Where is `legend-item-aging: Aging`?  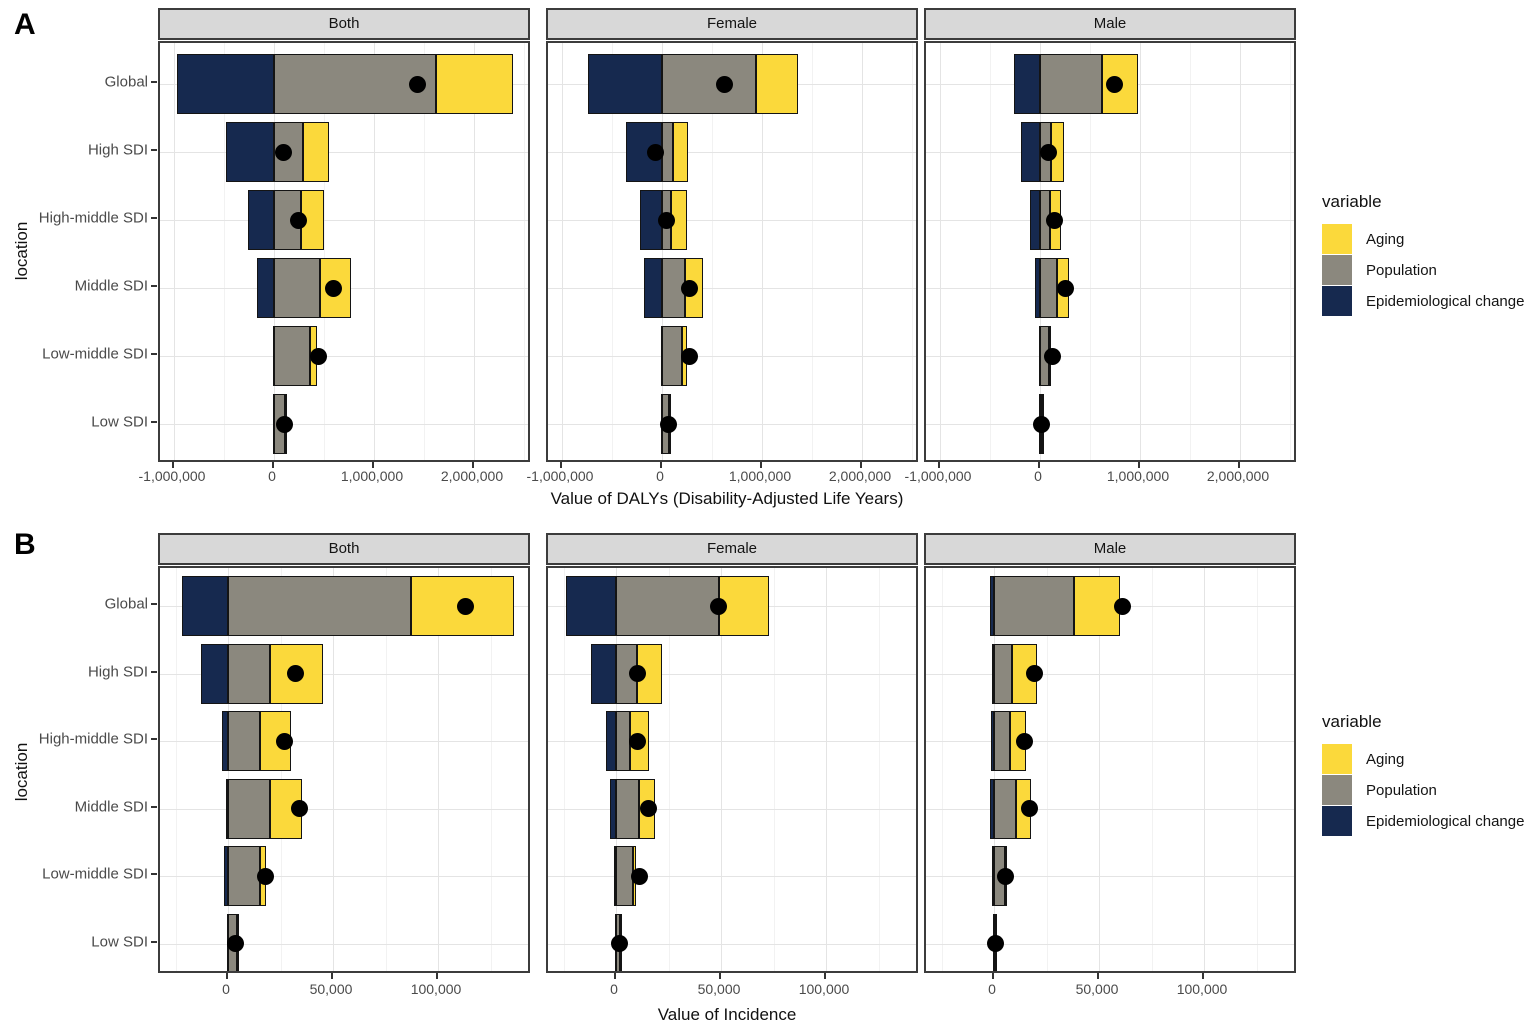
legend-item-aging: Aging is located at coordinates (1427, 239).